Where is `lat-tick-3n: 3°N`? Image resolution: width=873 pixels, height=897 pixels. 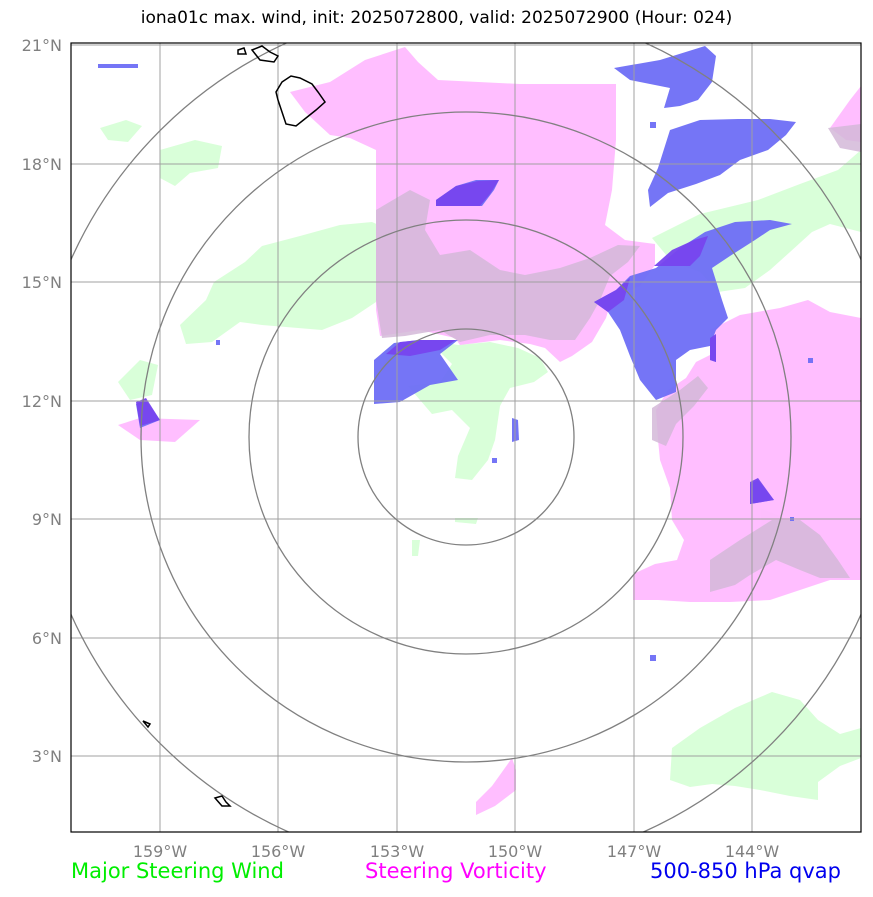 lat-tick-3n: 3°N is located at coordinates (47, 756).